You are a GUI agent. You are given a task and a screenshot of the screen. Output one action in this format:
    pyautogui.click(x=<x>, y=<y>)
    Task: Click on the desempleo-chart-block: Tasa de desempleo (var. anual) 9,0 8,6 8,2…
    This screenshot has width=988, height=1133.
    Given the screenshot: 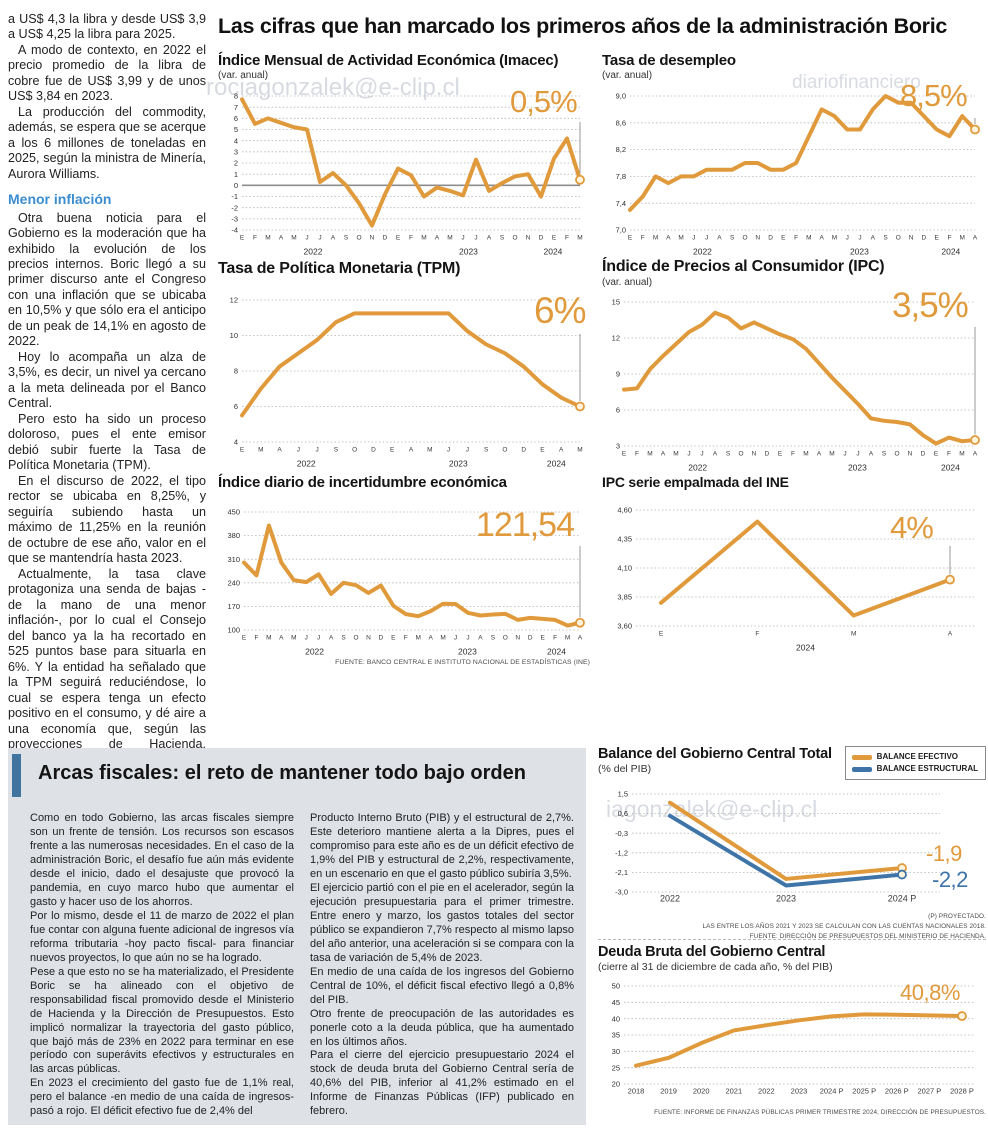 What is the action you would take?
    pyautogui.click(x=793, y=156)
    